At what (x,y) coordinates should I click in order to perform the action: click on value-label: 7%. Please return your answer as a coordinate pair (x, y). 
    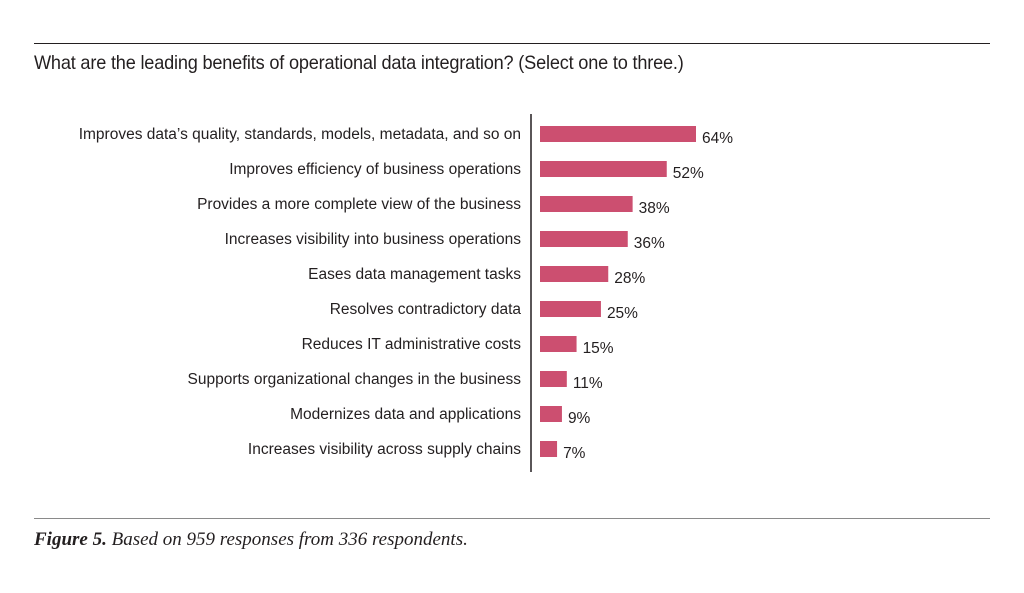
    Looking at the image, I should click on (574, 453).